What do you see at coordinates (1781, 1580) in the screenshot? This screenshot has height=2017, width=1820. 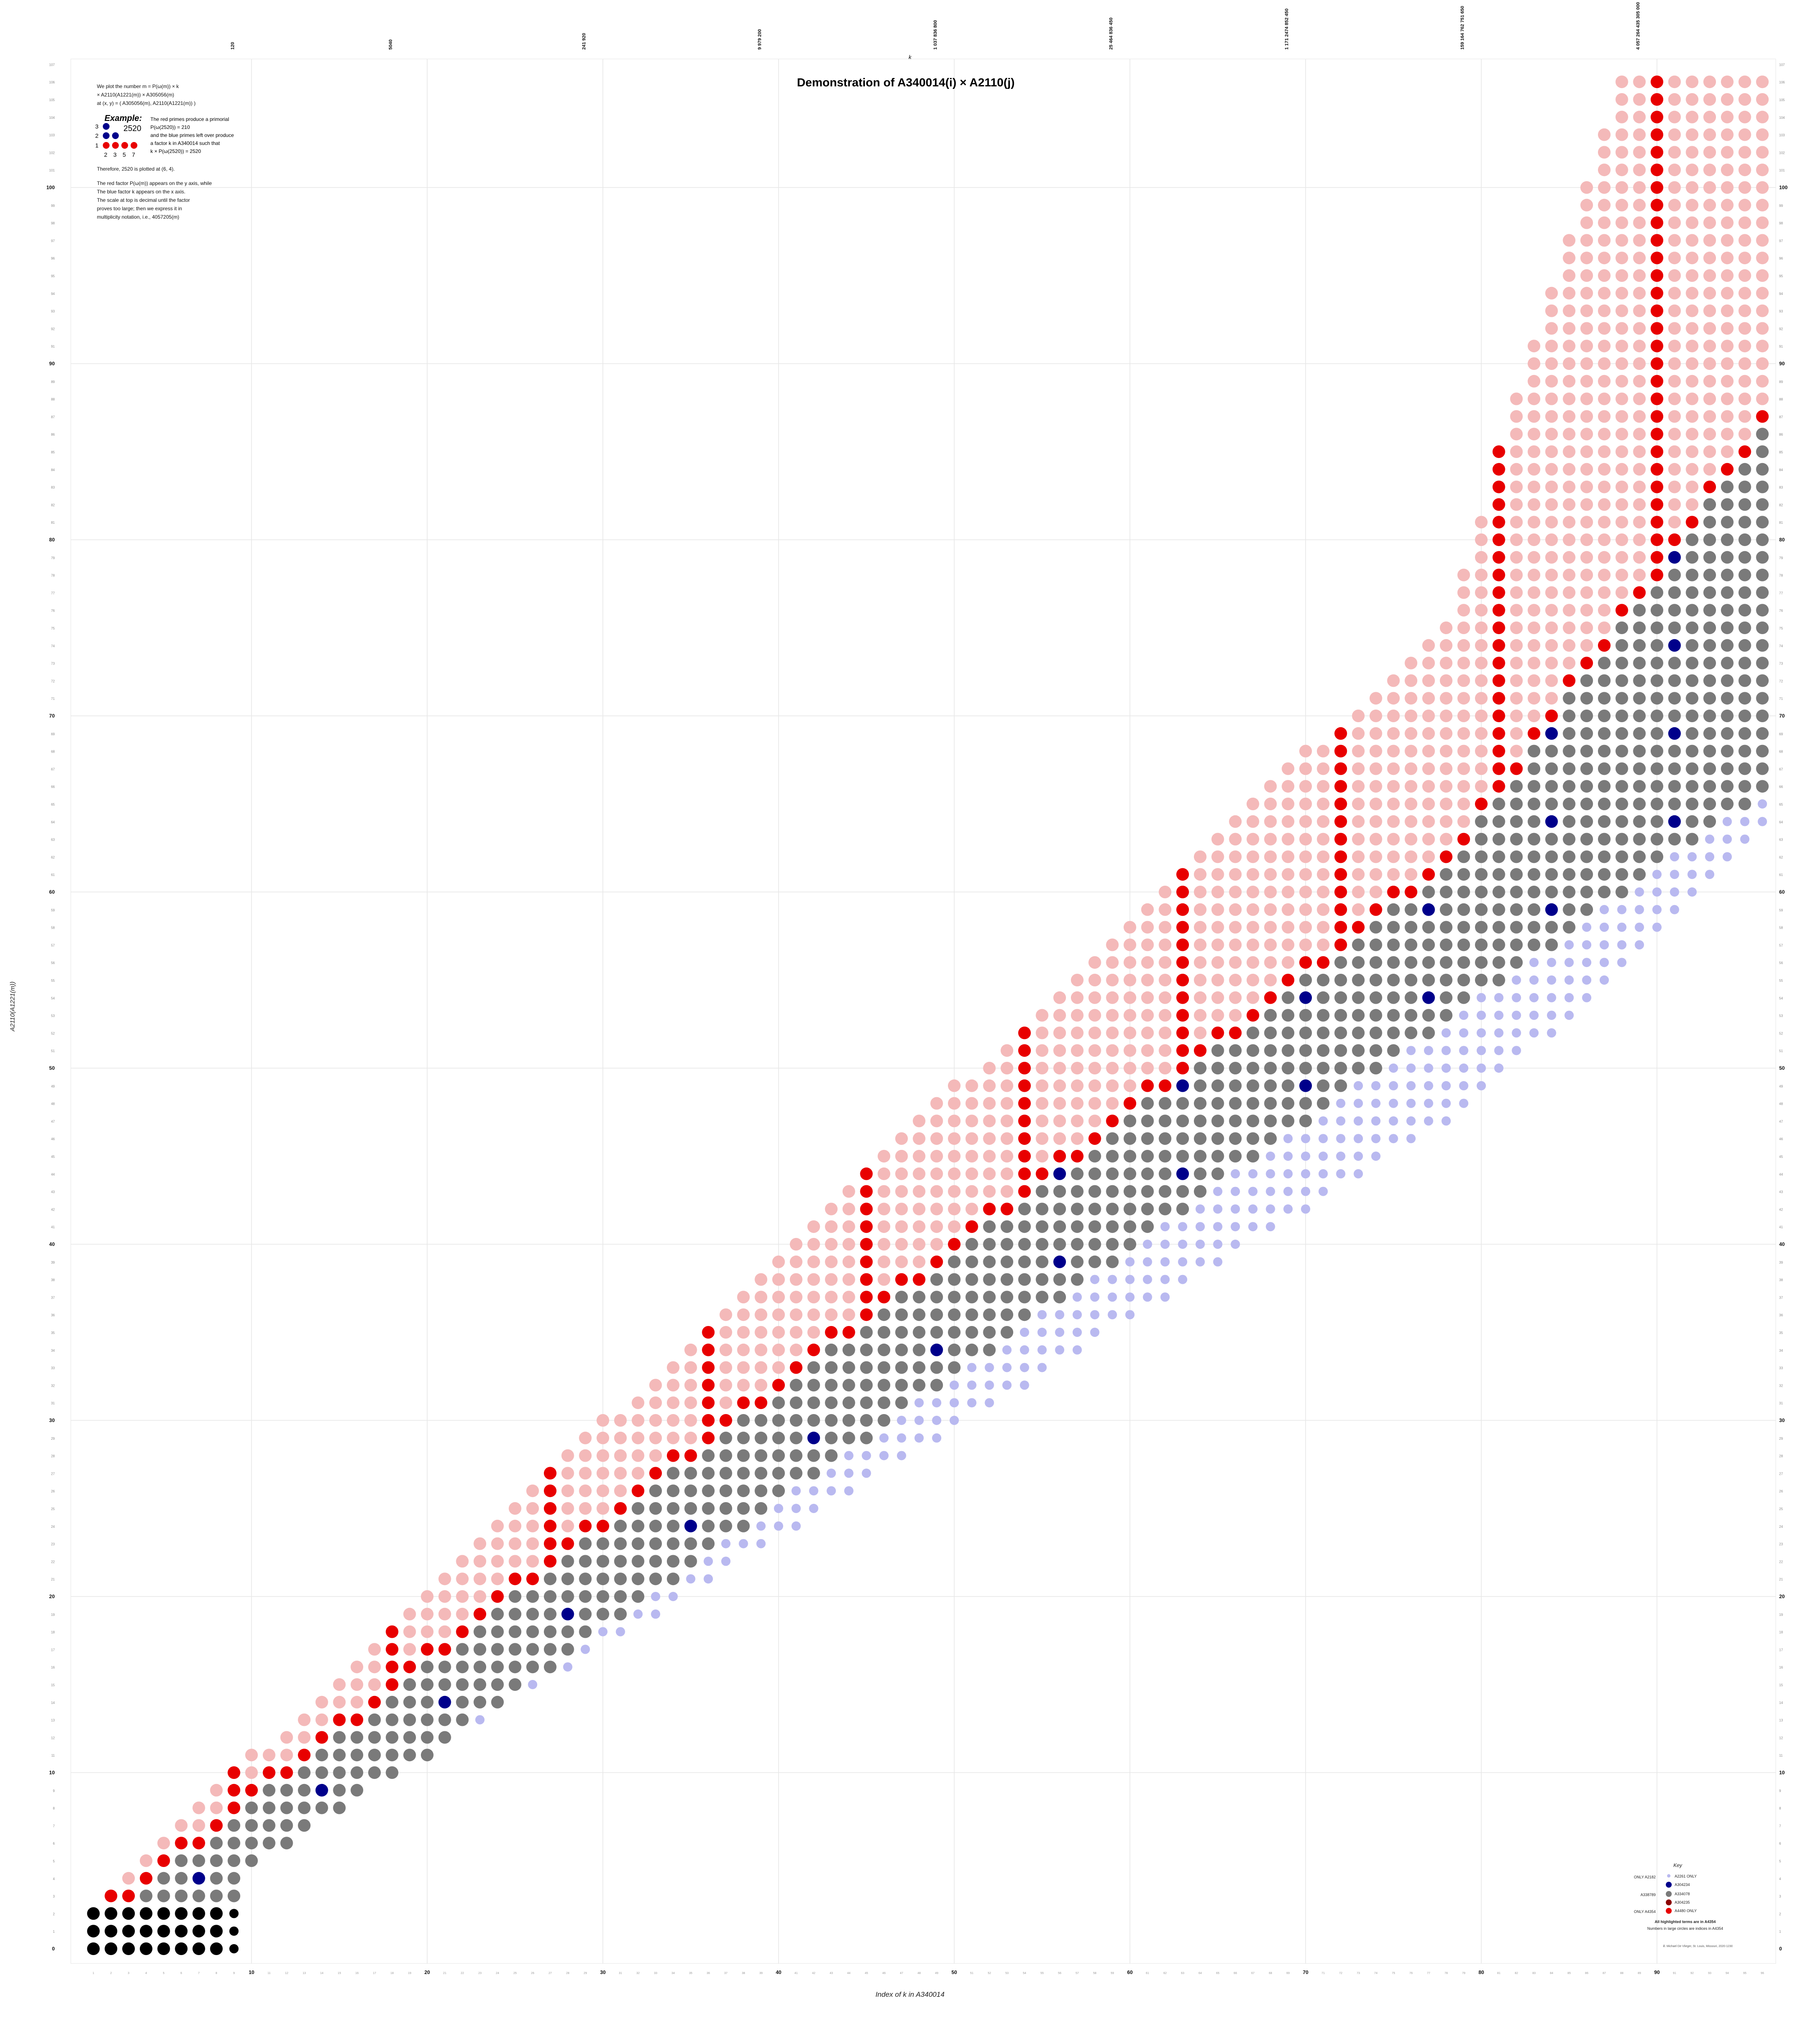 I see `y-tick-label: 21` at bounding box center [1781, 1580].